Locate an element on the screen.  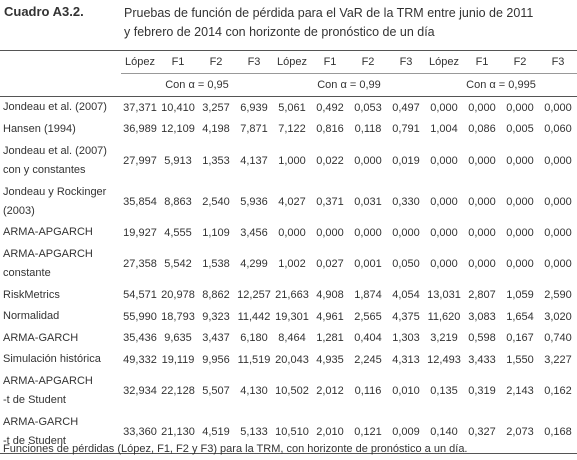
row-label-line: Jondeau et al. (2007) is located at coordinates (55, 150).